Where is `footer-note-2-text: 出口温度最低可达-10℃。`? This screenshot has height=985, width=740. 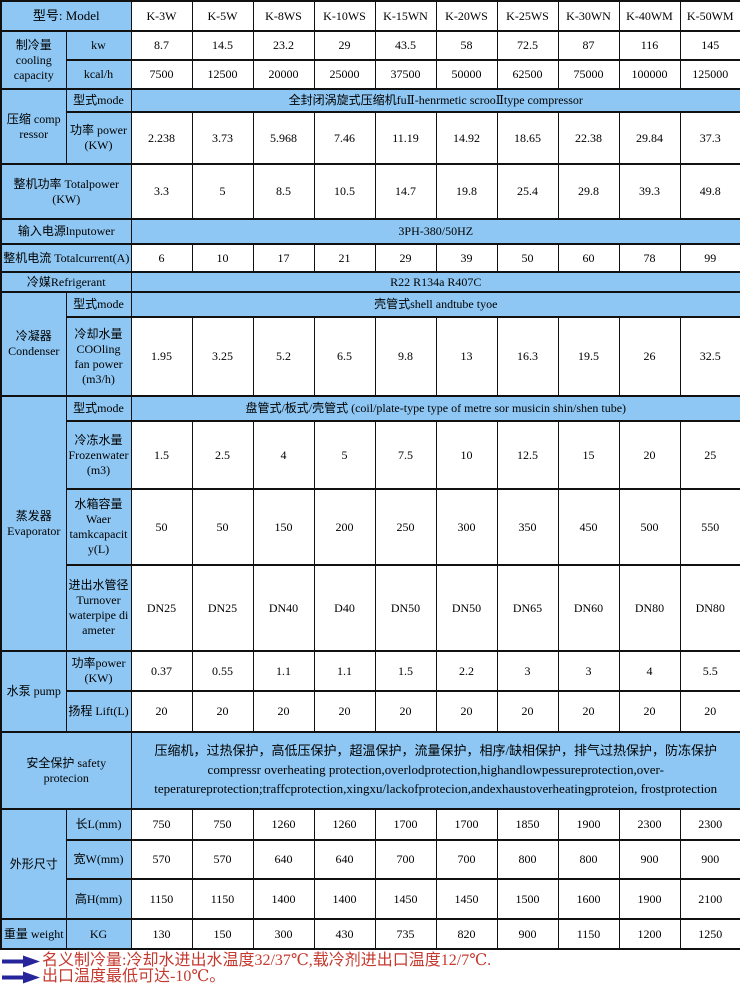 footer-note-2-text: 出口温度最低可达-10℃。 is located at coordinates (134, 976).